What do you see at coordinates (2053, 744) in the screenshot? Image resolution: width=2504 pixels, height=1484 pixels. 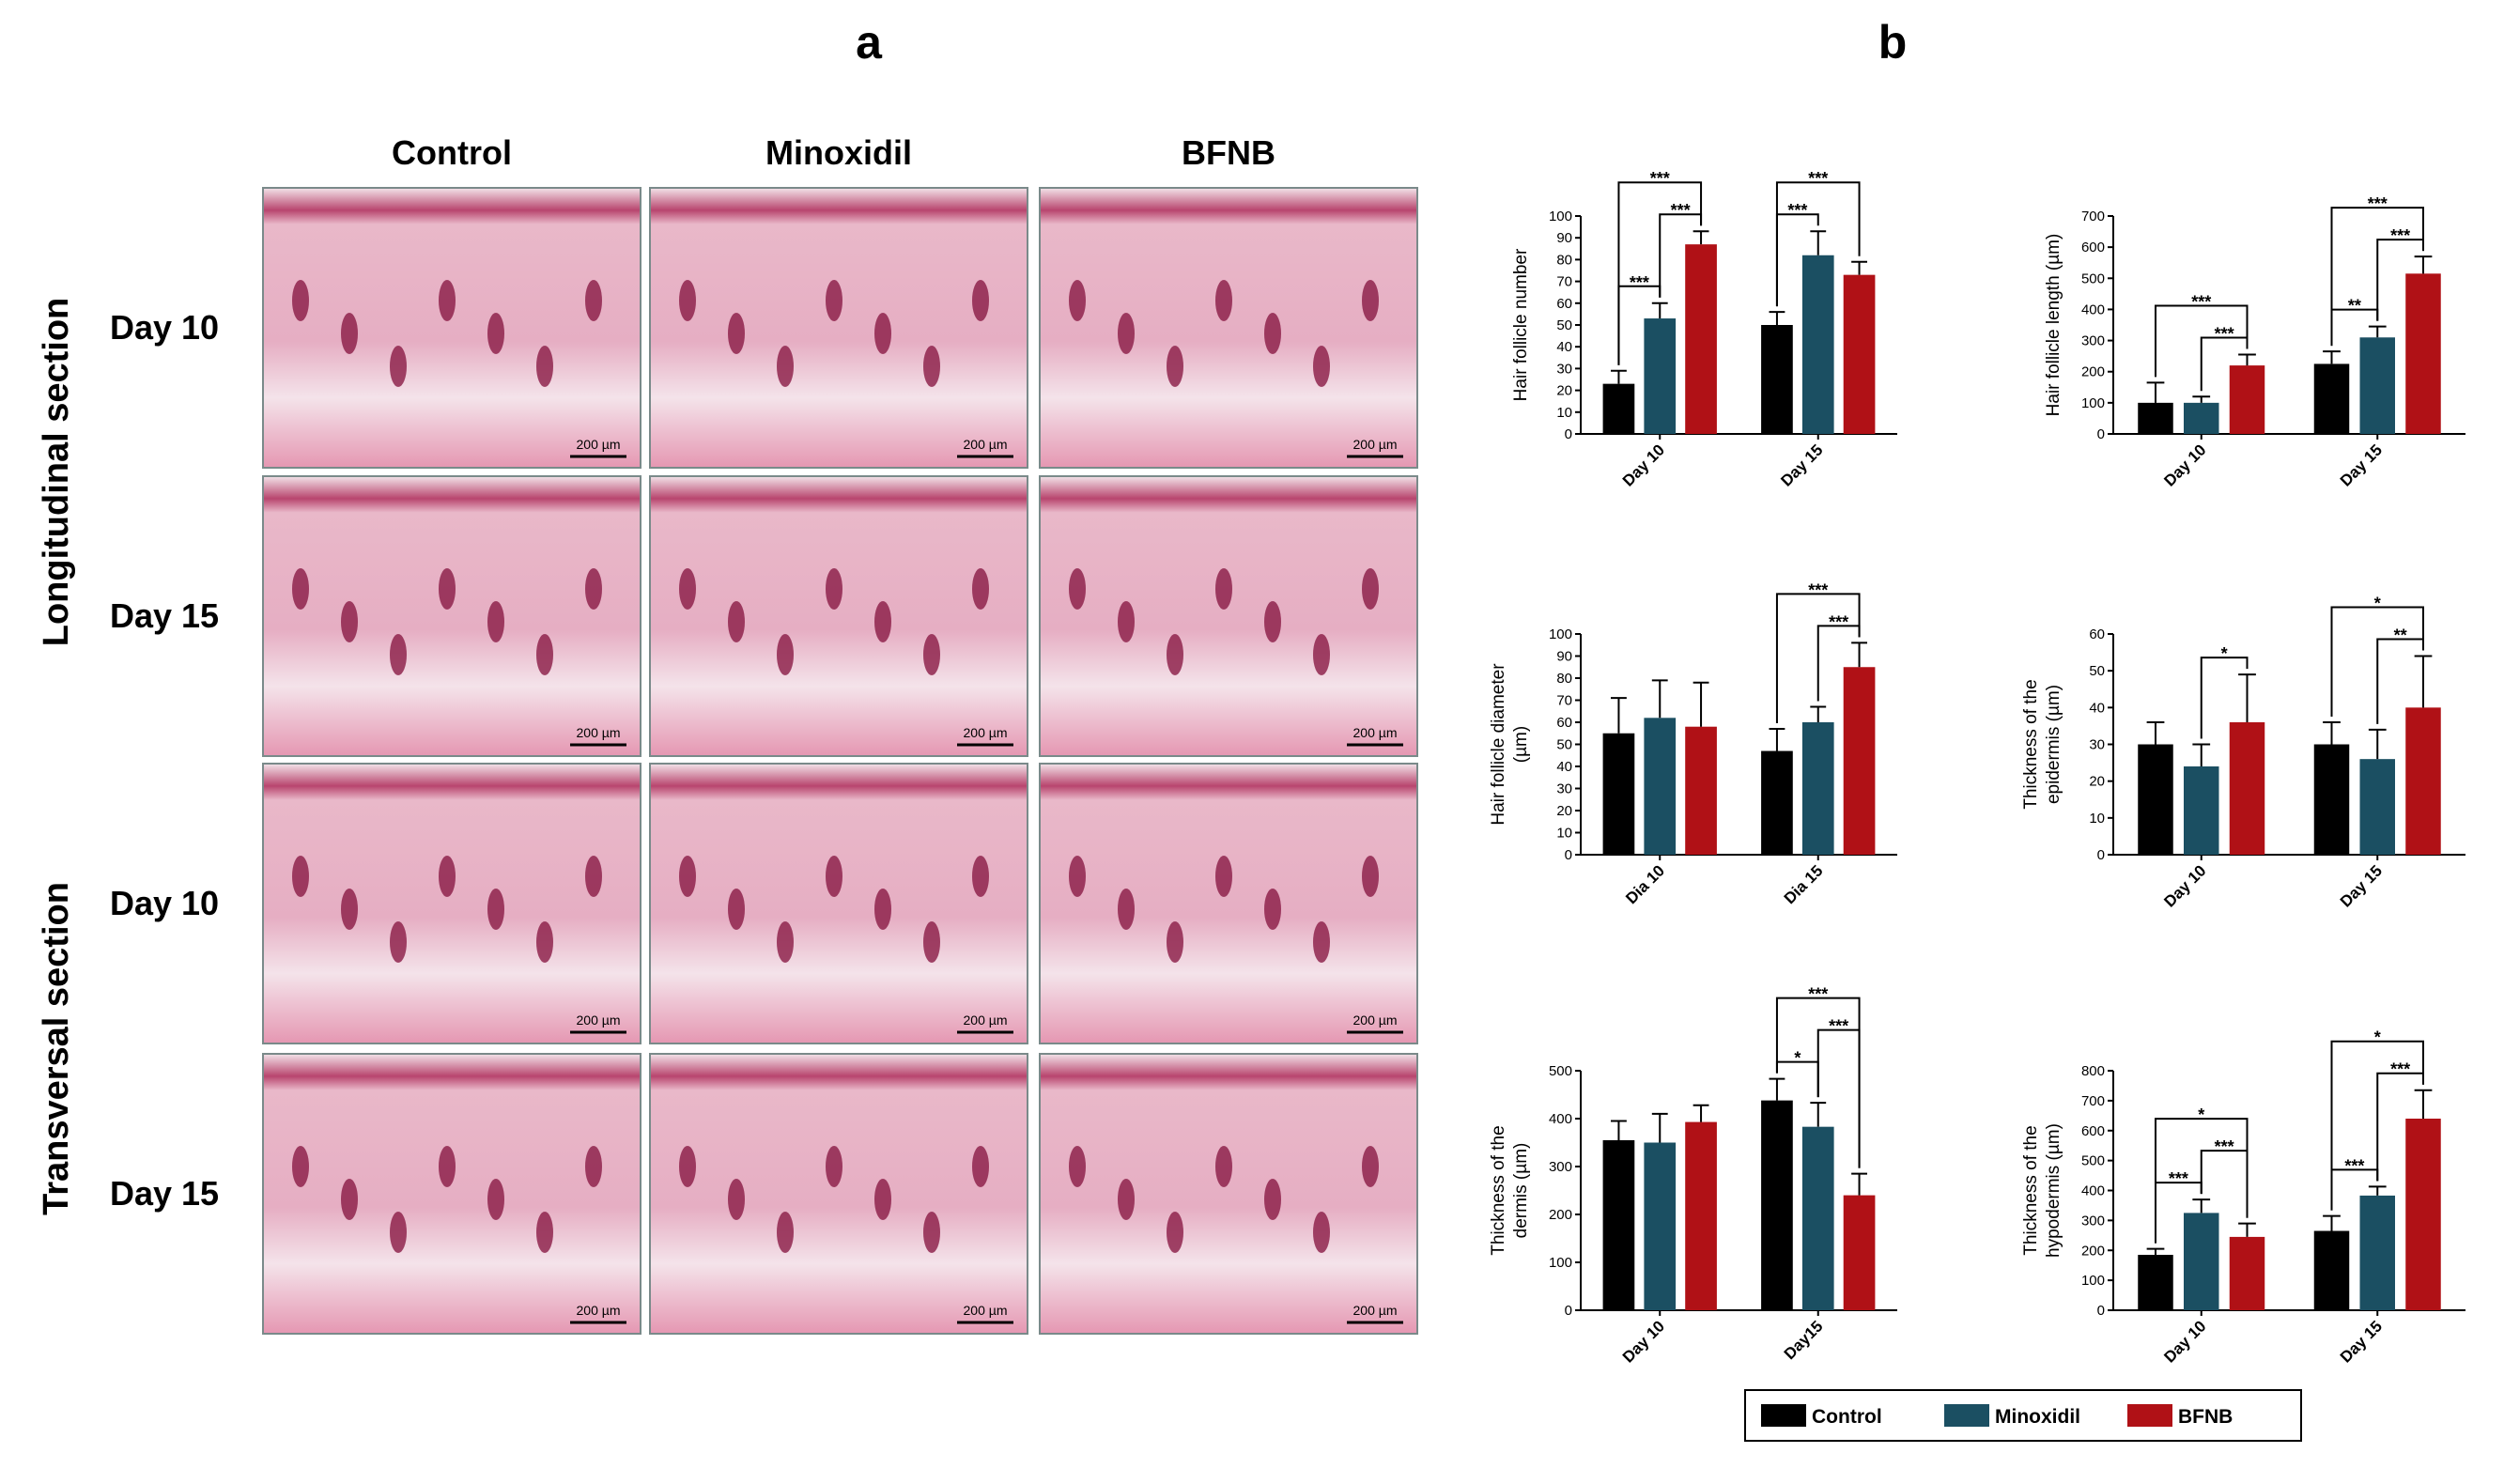 I see `y-axis-label: epidermis (µm)` at bounding box center [2053, 744].